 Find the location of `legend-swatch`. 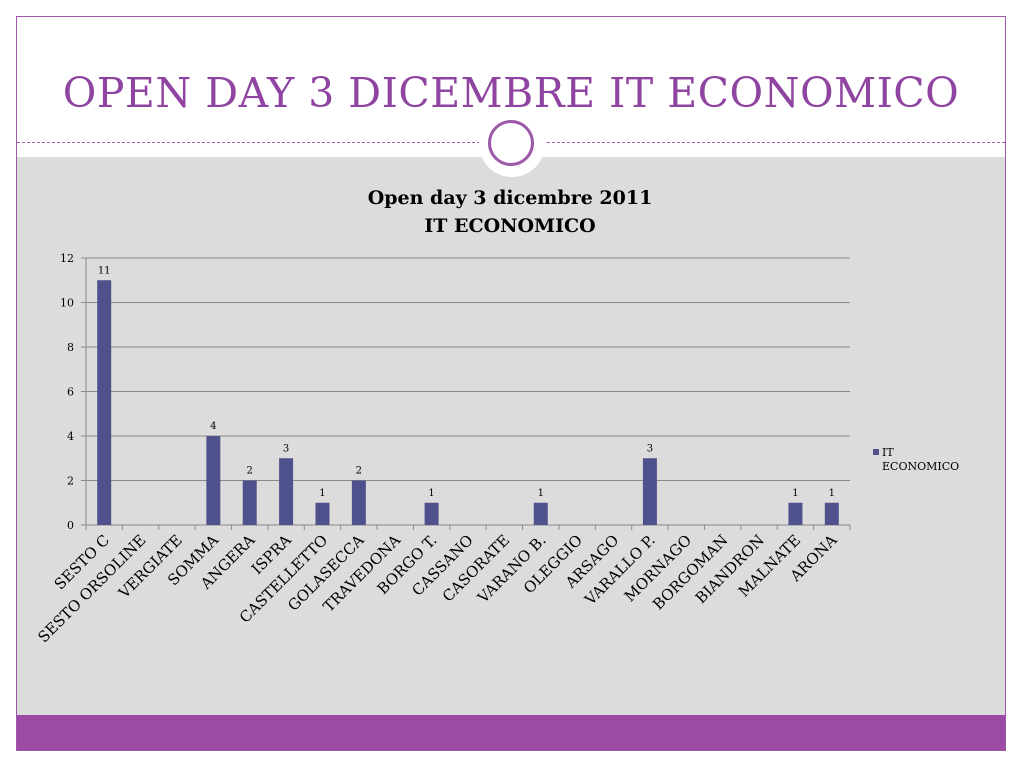

legend-swatch is located at coordinates (876, 452).